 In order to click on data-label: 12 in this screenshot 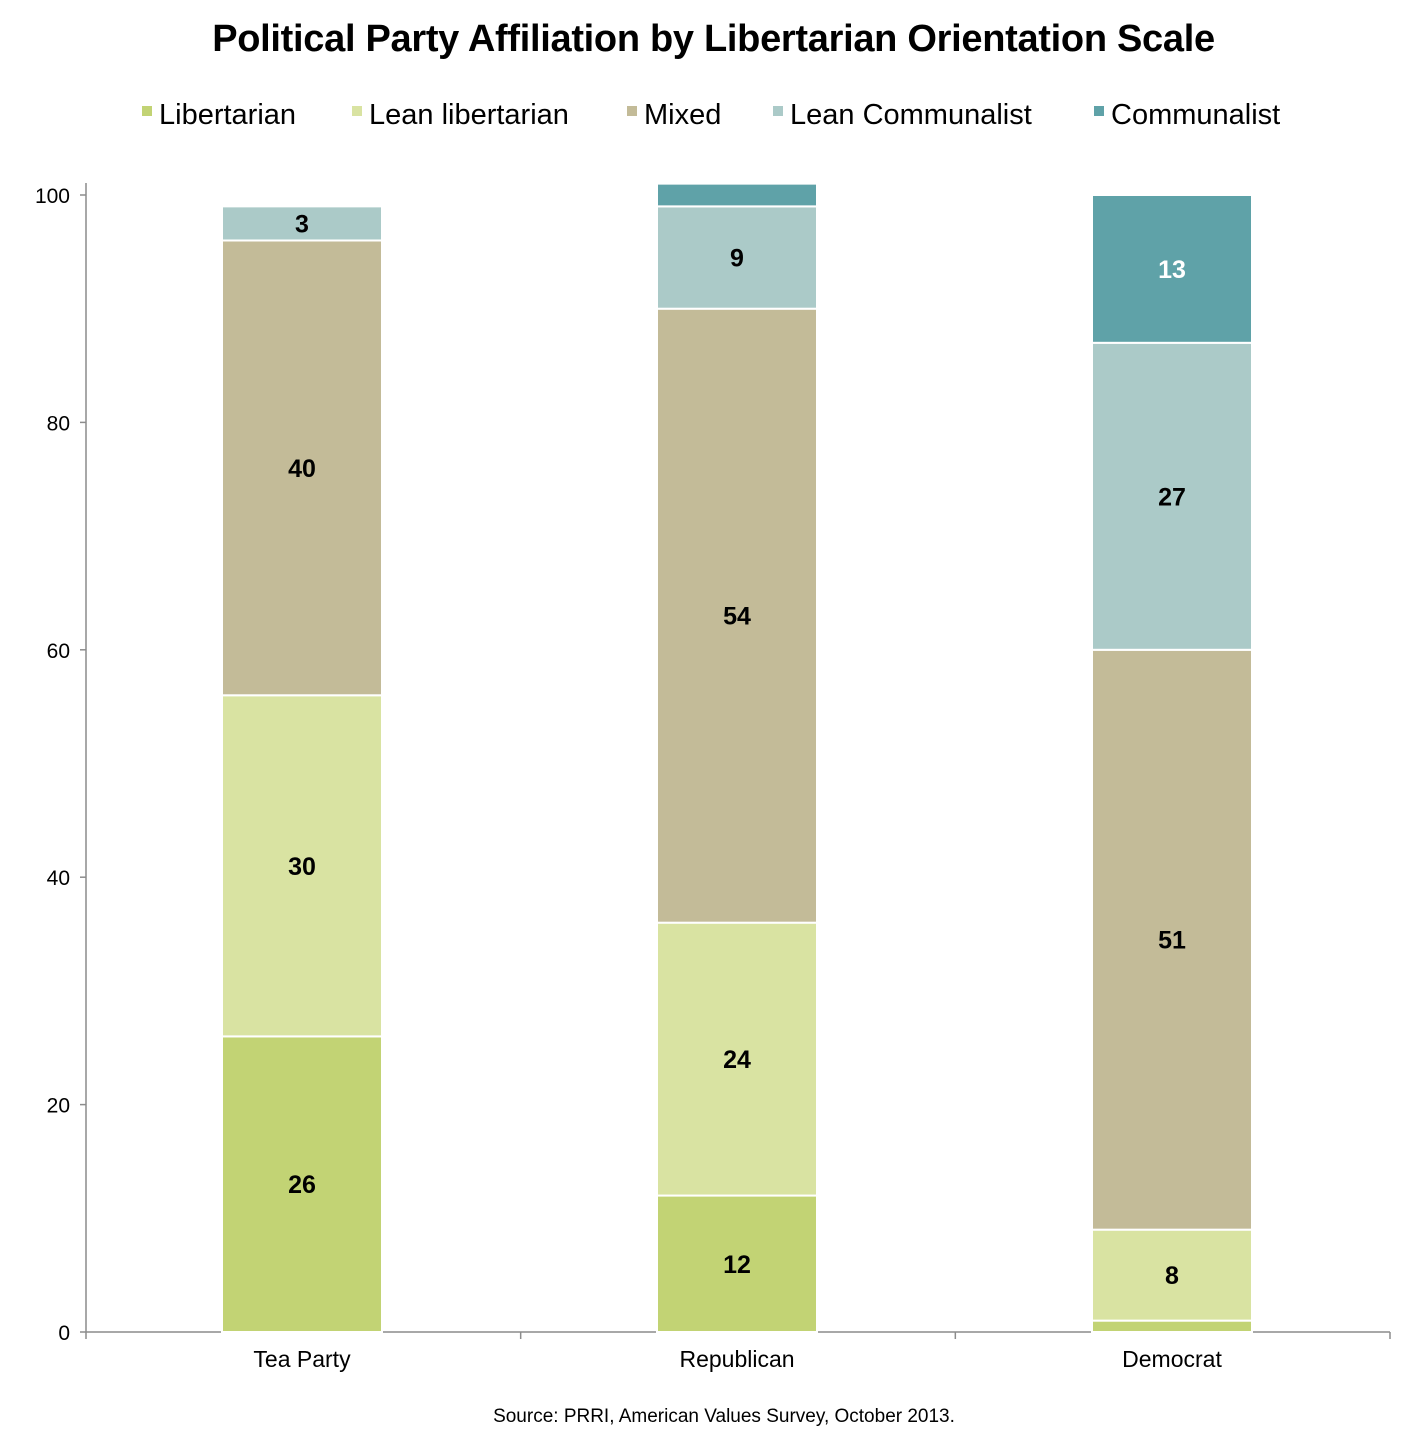, I will do `click(737, 1265)`.